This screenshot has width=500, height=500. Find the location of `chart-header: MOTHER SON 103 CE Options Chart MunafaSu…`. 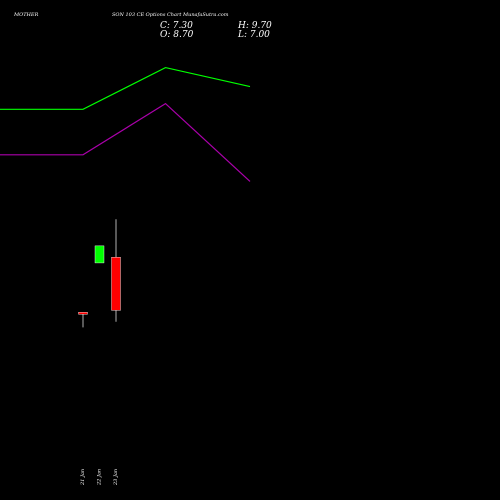

chart-header: MOTHER SON 103 CE Options Chart MunafaSu… is located at coordinates (142, 26).